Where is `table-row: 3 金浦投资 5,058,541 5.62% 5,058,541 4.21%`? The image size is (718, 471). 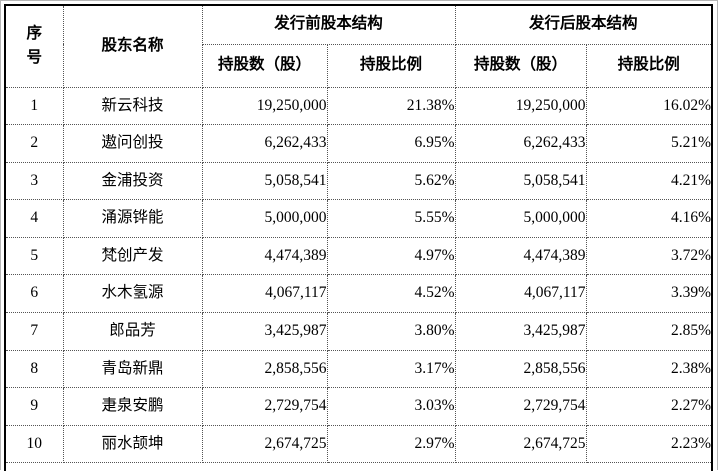 table-row: 3 金浦投资 5,058,541 5.62% 5,058,541 4.21% is located at coordinates (359, 181).